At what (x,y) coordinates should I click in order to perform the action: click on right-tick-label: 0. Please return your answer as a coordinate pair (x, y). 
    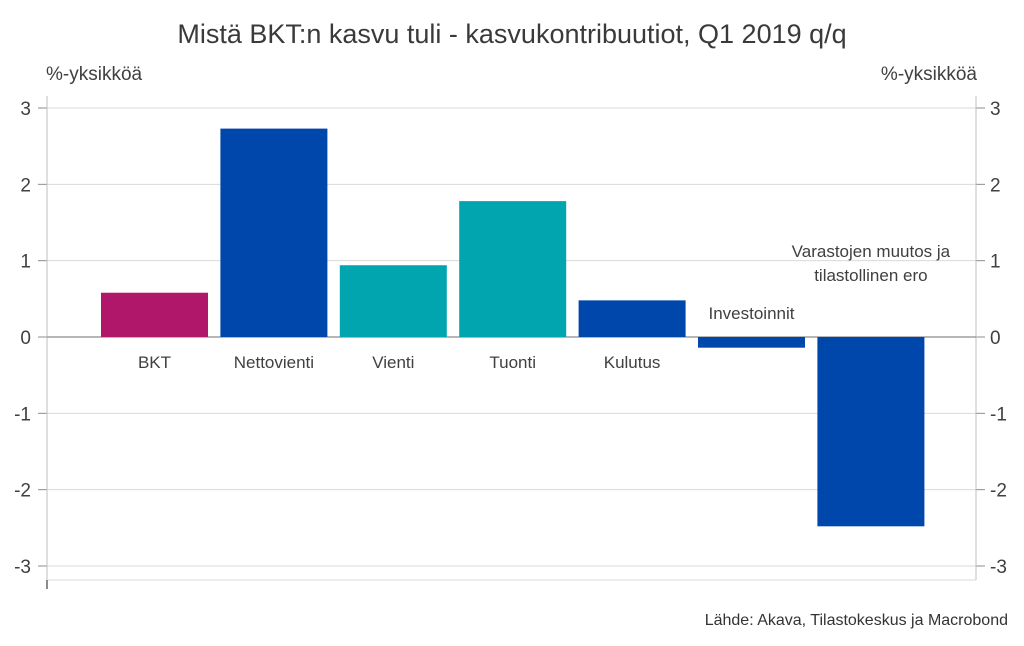
    Looking at the image, I should click on (995, 338).